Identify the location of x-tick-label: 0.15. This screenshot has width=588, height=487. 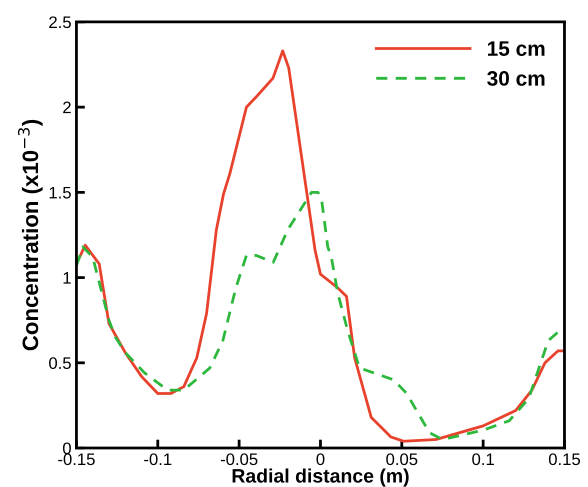
(564, 459).